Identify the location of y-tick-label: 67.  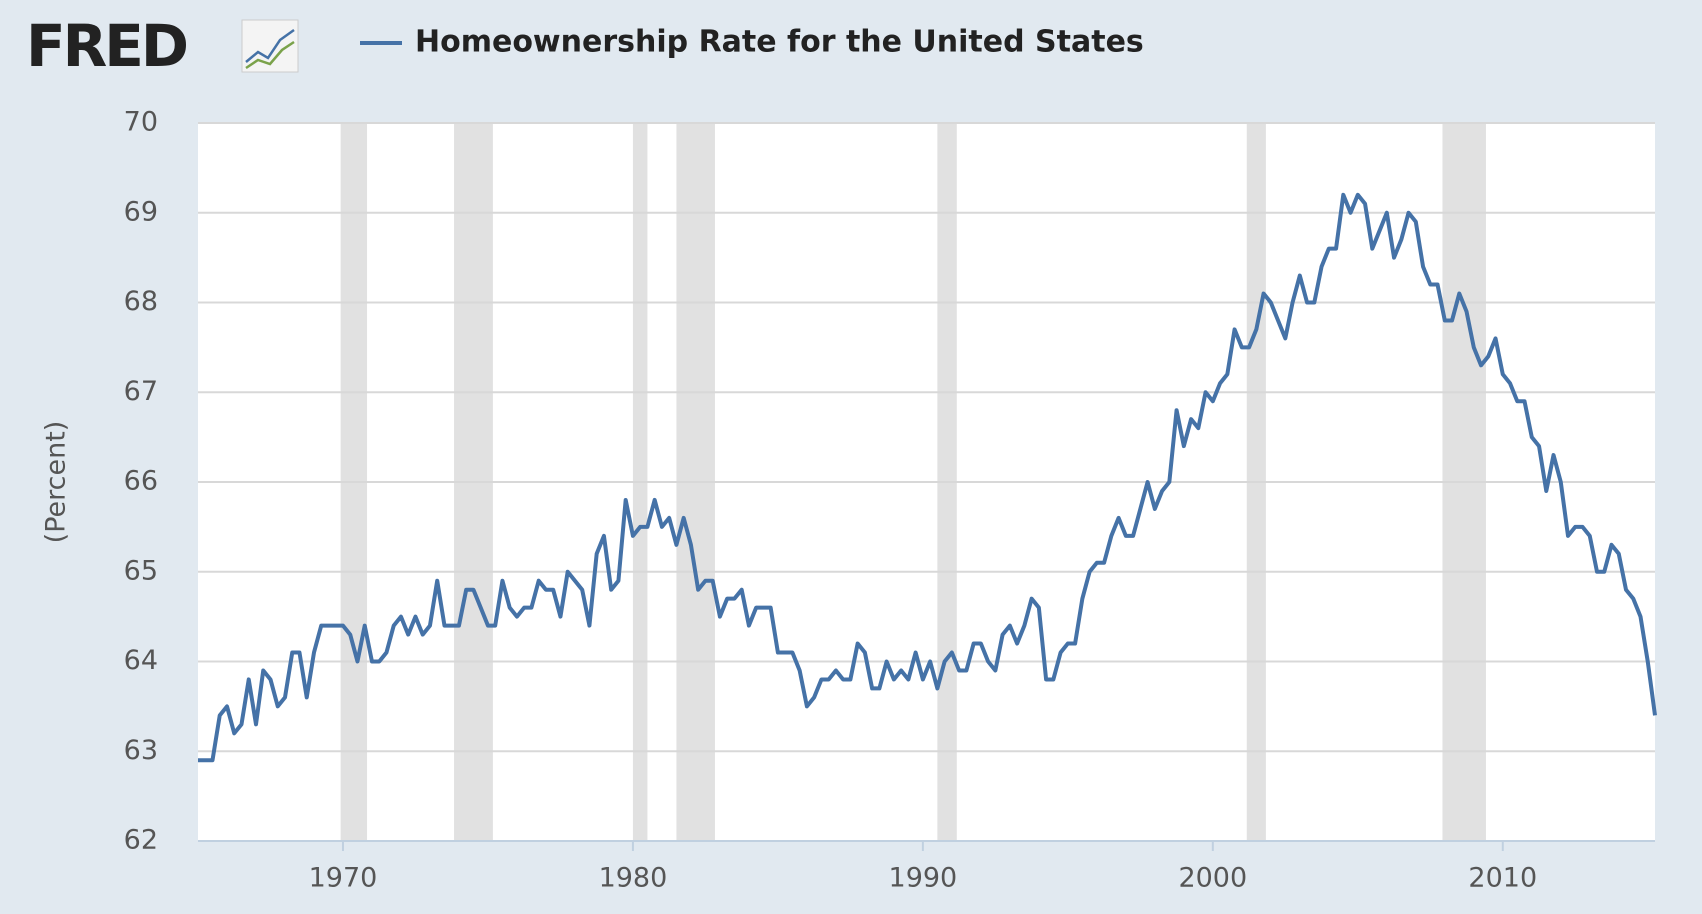
(141, 391).